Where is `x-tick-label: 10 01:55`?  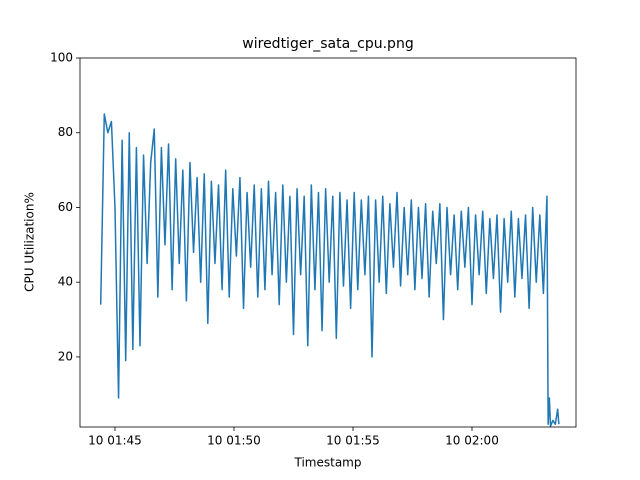 x-tick-label: 10 01:55 is located at coordinates (353, 441).